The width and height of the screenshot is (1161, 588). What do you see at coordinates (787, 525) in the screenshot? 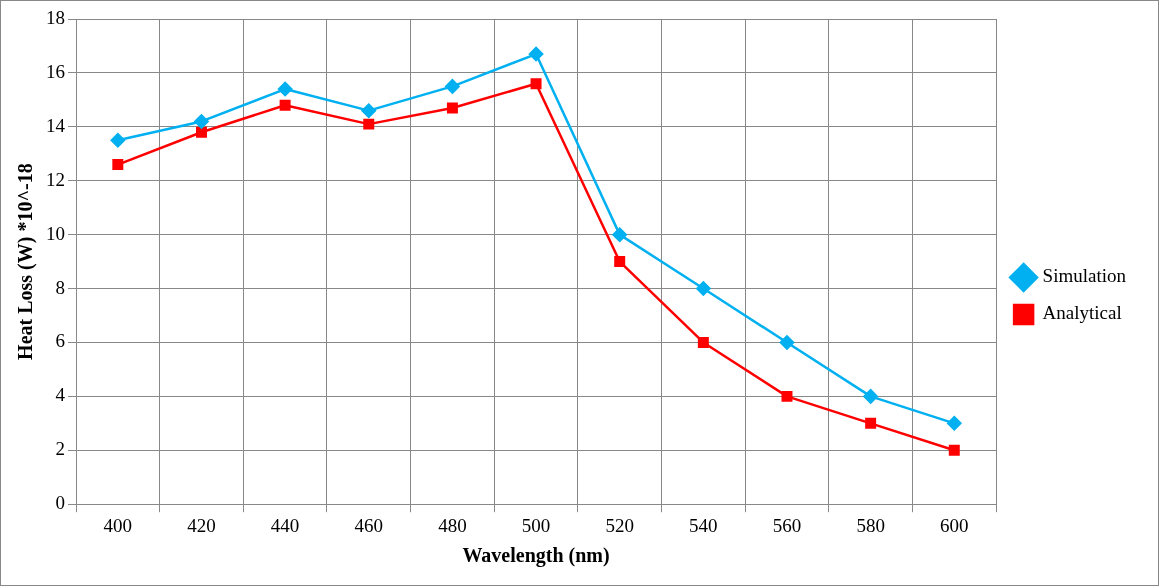
I see `x-tick-label: 560` at bounding box center [787, 525].